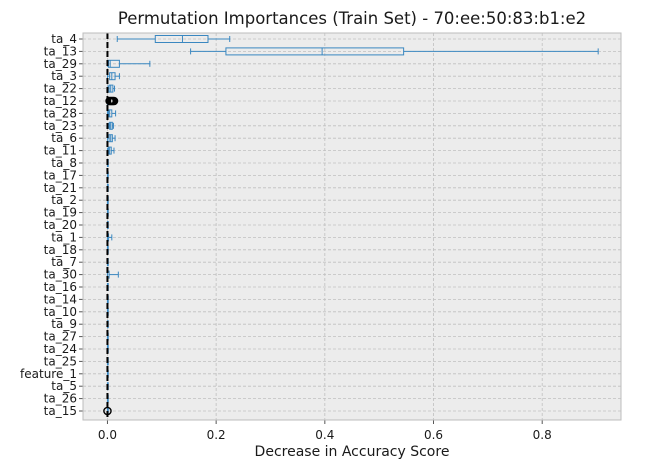  Describe the element at coordinates (60, 411) in the screenshot. I see `y-tick-label: ta_15` at that location.